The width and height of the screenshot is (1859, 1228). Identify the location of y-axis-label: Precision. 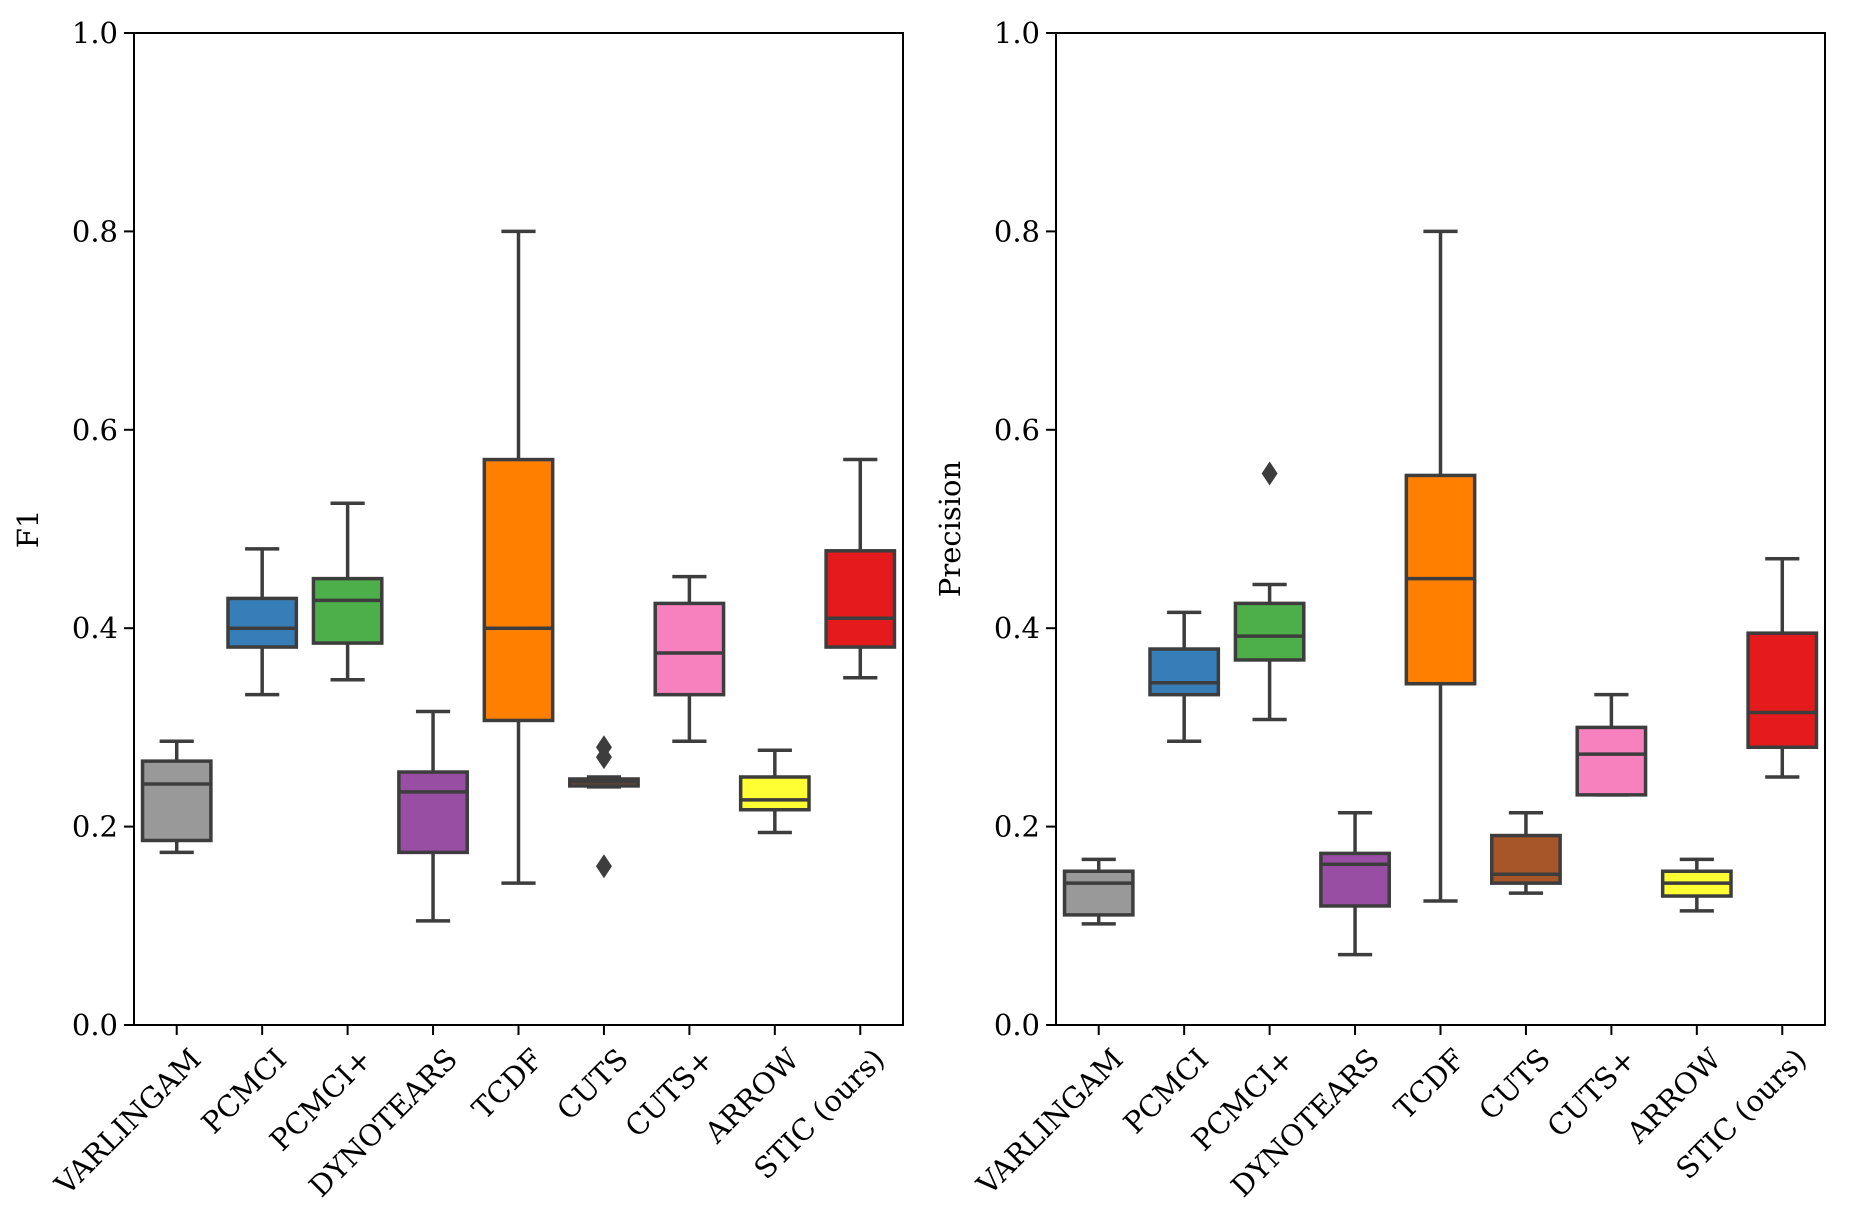
(950, 529).